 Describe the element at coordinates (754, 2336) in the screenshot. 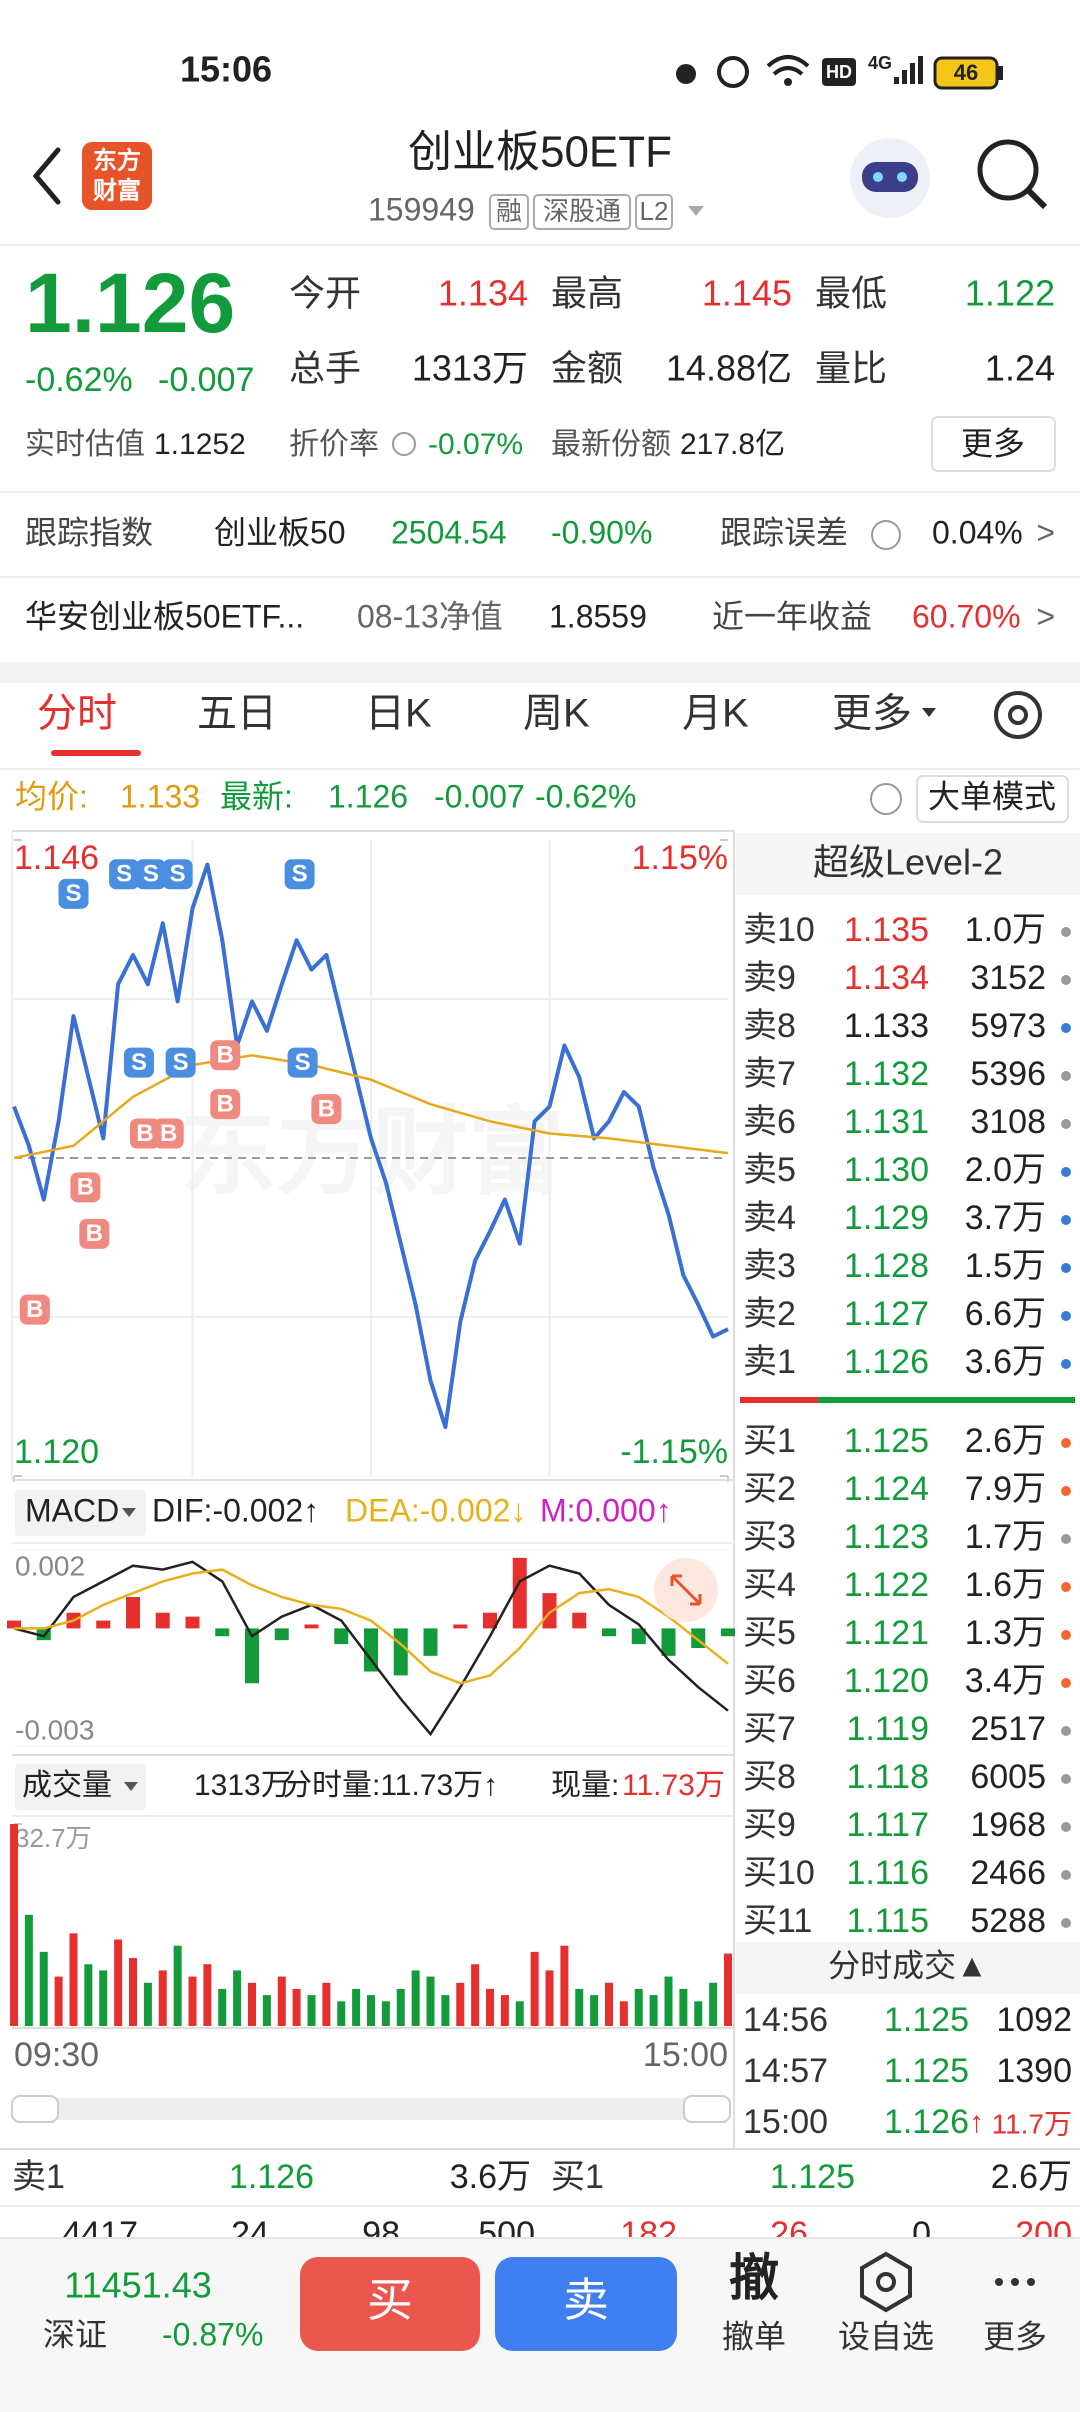

I see `cancel-label: 撤单` at that location.